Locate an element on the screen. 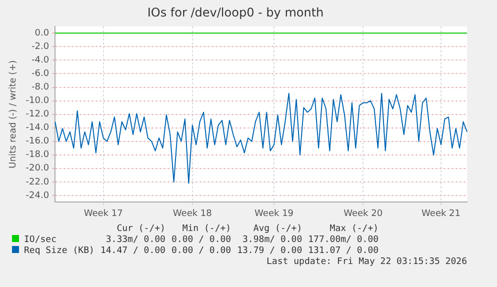 Image resolution: width=497 pixels, height=287 pixels. legend-label: IO/sec is located at coordinates (40, 240).